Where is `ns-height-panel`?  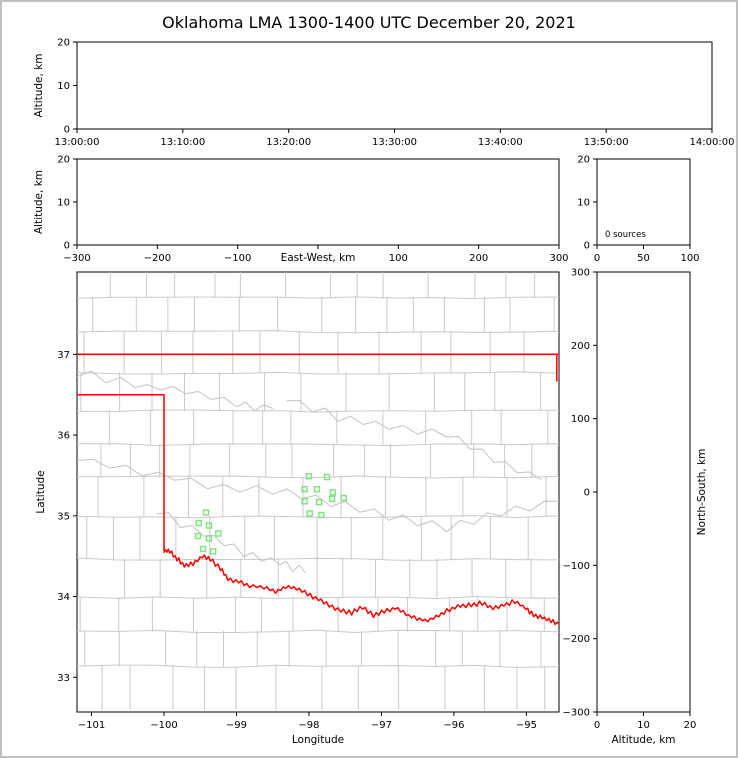
ns-height-panel is located at coordinates (643, 492).